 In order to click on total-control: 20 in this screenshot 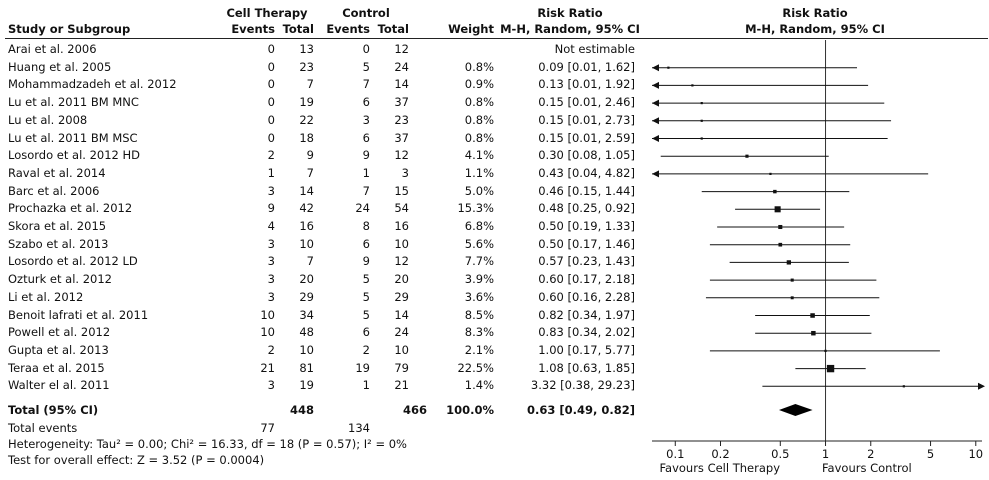, I will do `click(401, 279)`.